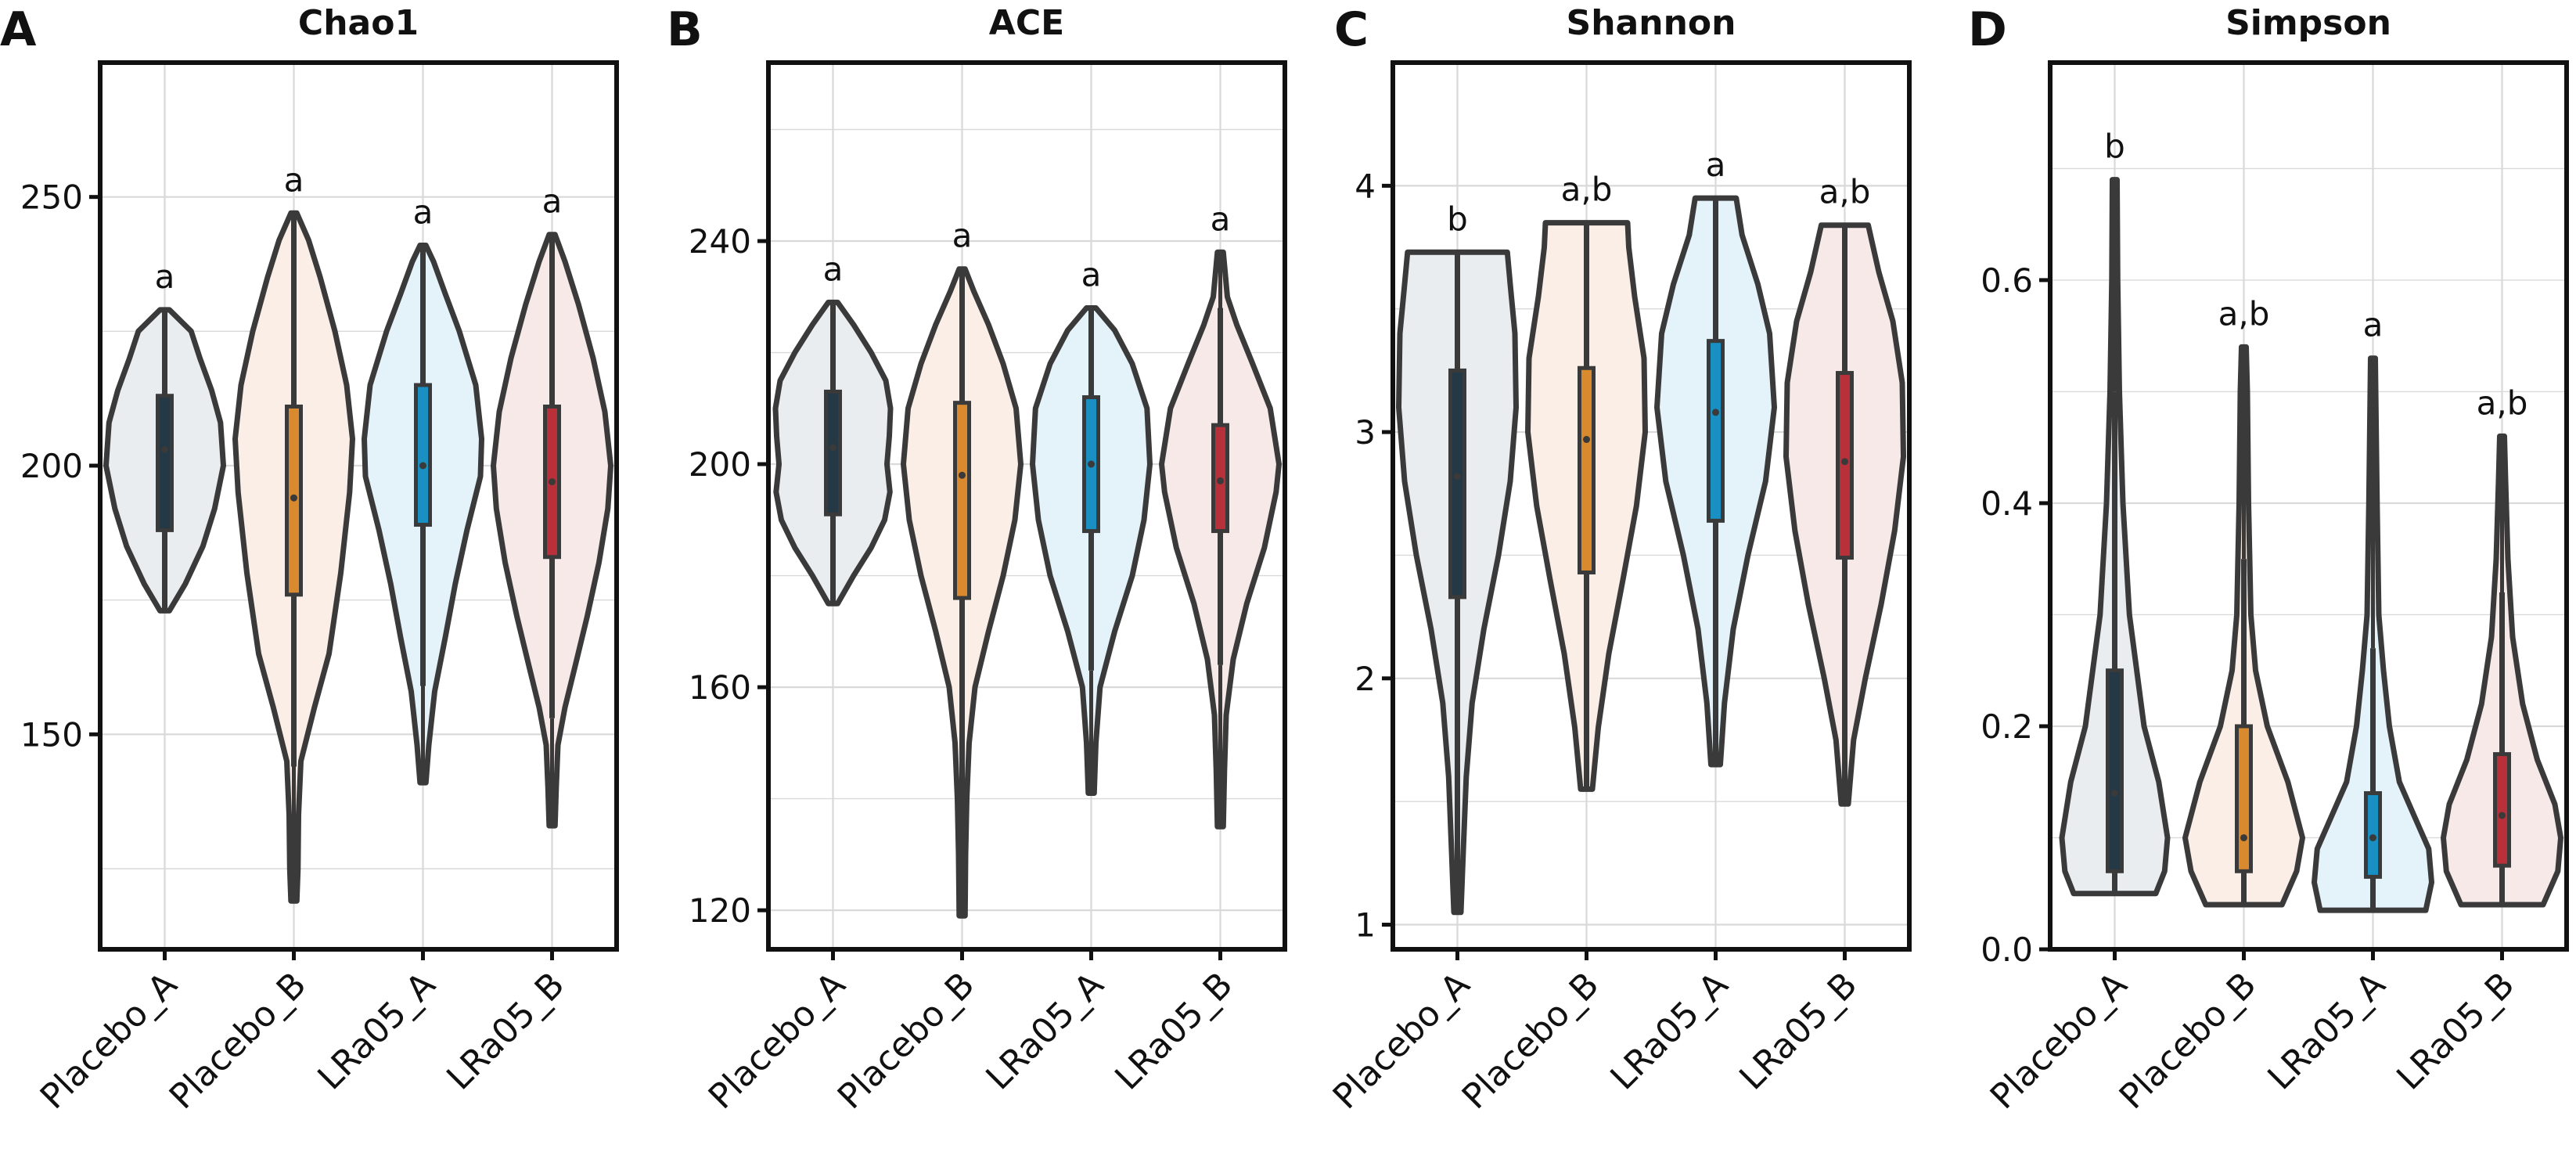 This screenshot has height=1152, width=2576. I want to click on y-tick-label: 4, so click(1365, 186).